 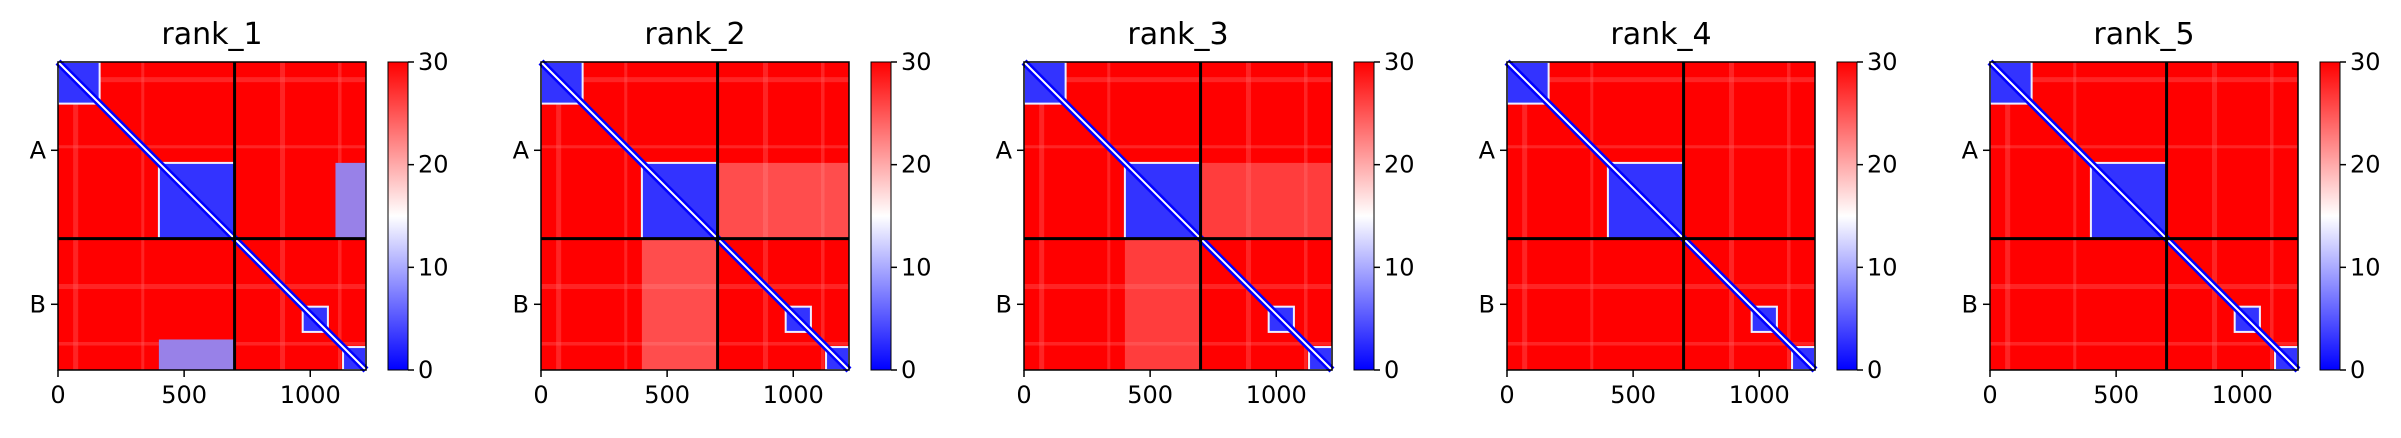 I want to click on panel-title: rank_4, so click(x=1660, y=34).